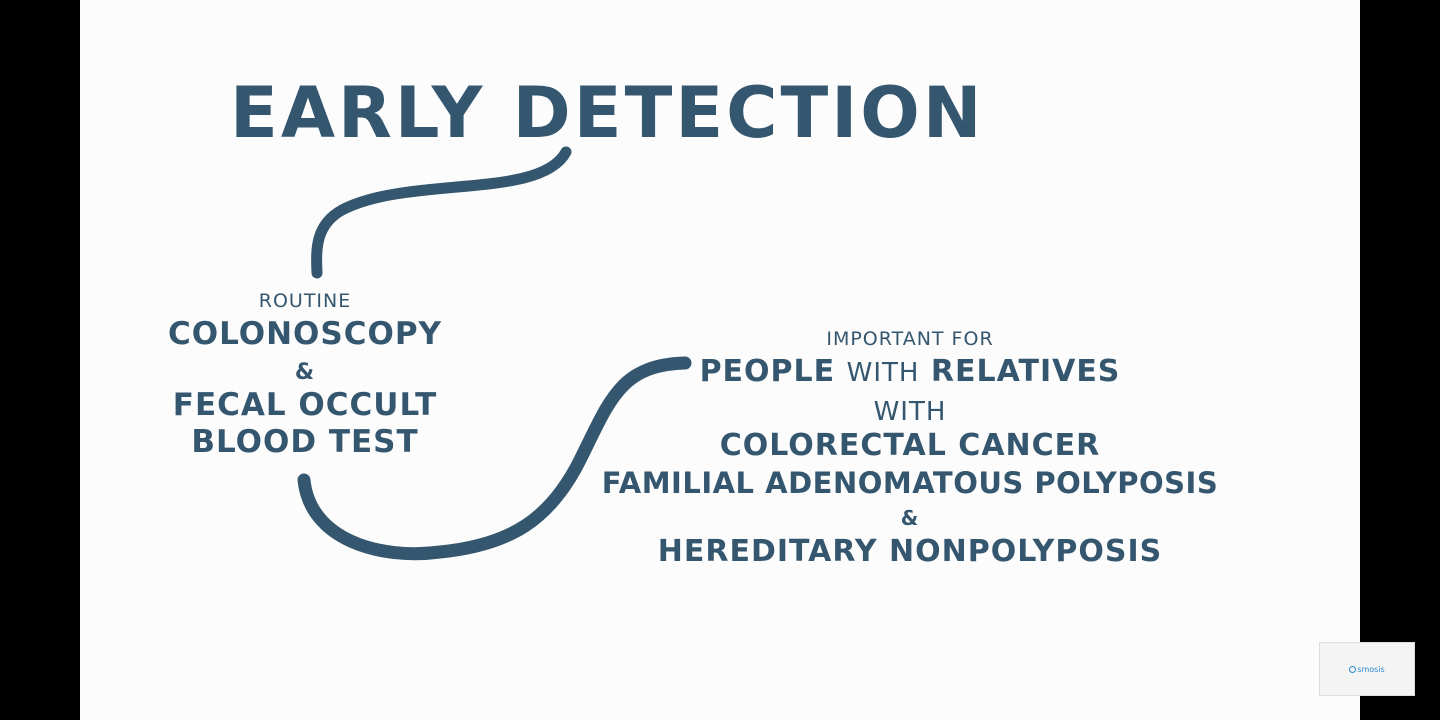 This screenshot has width=1440, height=720. What do you see at coordinates (305, 301) in the screenshot?
I see `routine-label: ROUTINE` at bounding box center [305, 301].